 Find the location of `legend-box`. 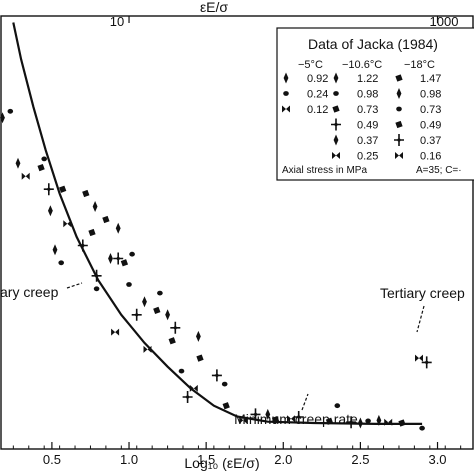

legend-box is located at coordinates (375, 104).